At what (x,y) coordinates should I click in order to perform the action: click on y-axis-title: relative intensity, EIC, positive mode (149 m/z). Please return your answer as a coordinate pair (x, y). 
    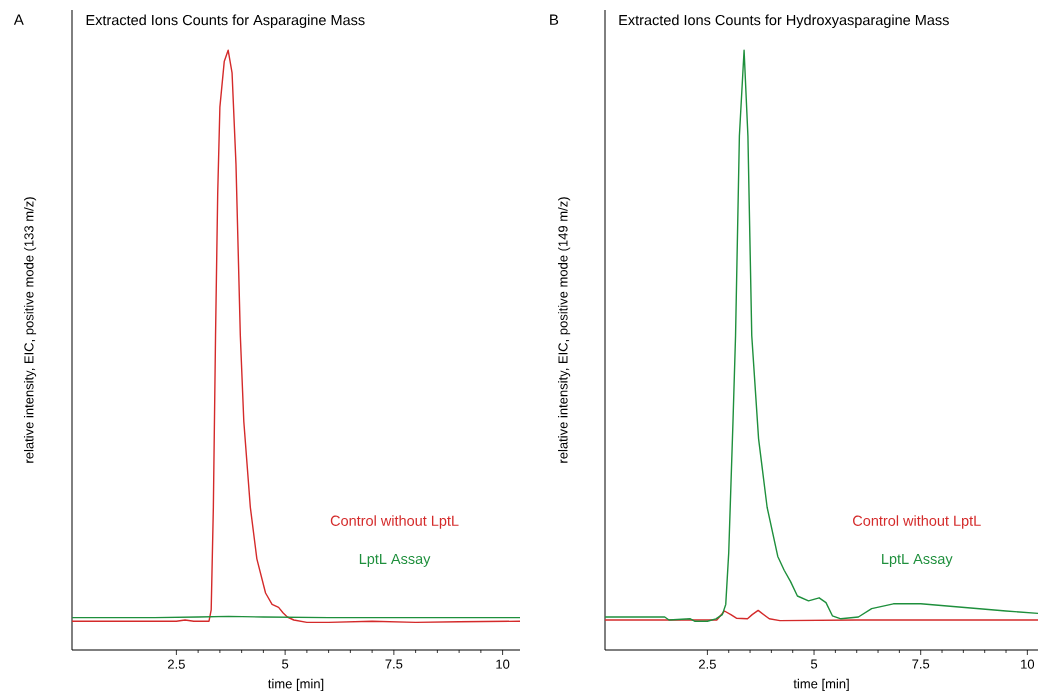
    Looking at the image, I should click on (564, 330).